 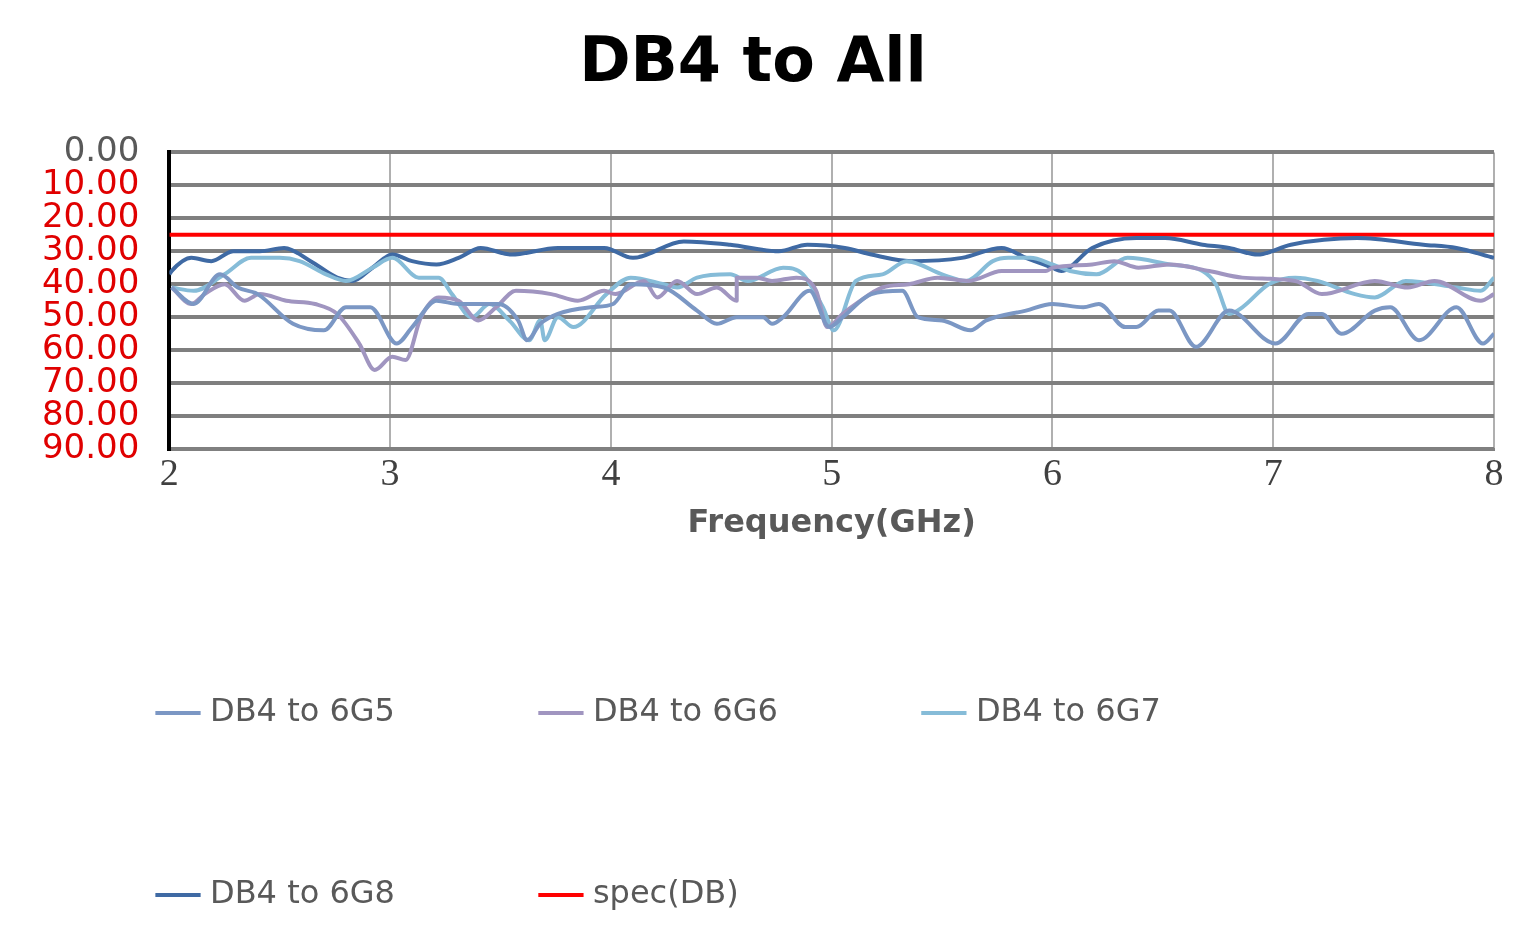 I want to click on x-axis-title: Frequency(GHz), so click(x=831, y=521).